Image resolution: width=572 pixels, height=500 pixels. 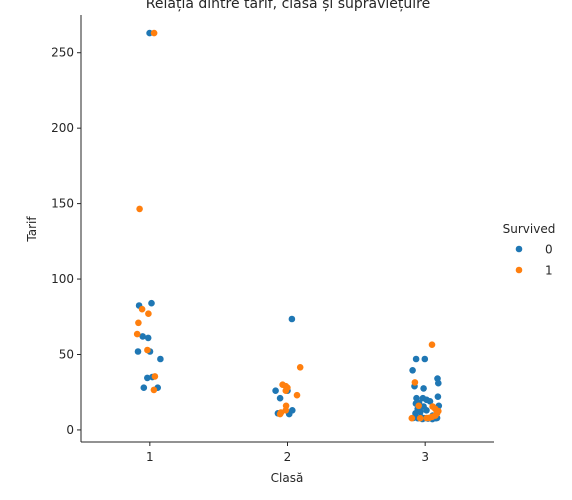 I want to click on legend: Survived 0 1, so click(x=529, y=250).